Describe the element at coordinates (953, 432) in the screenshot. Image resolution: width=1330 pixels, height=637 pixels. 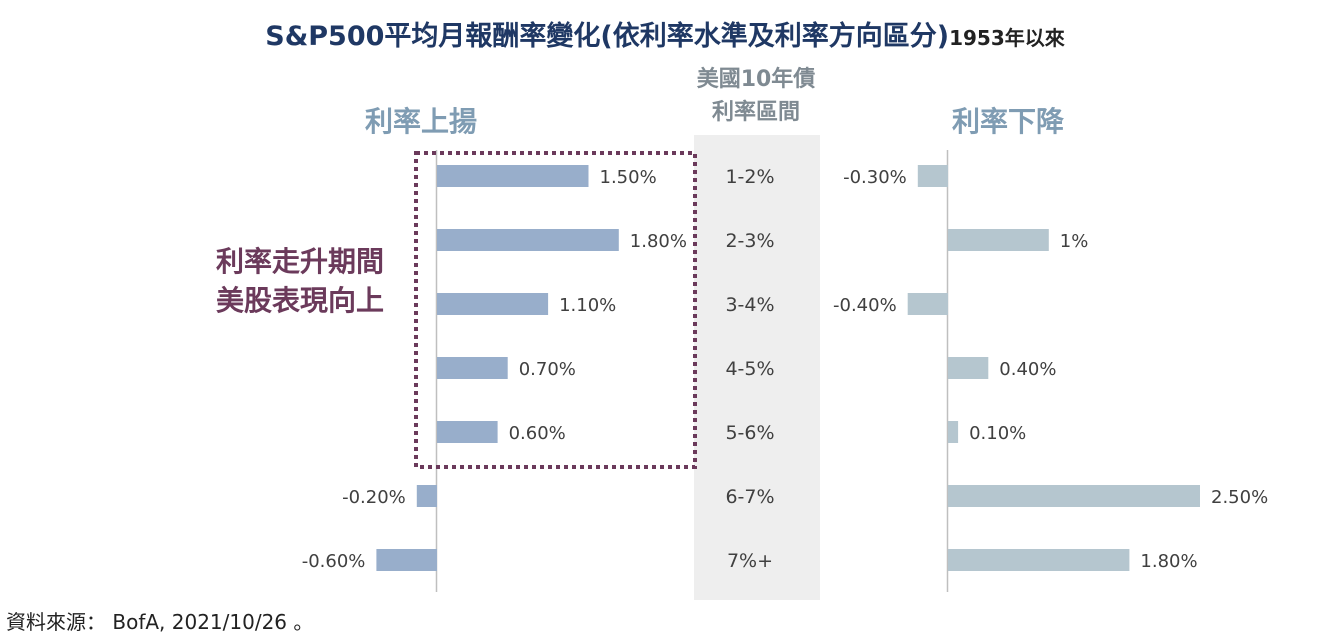
I see `falling-bar-5-6%` at that location.